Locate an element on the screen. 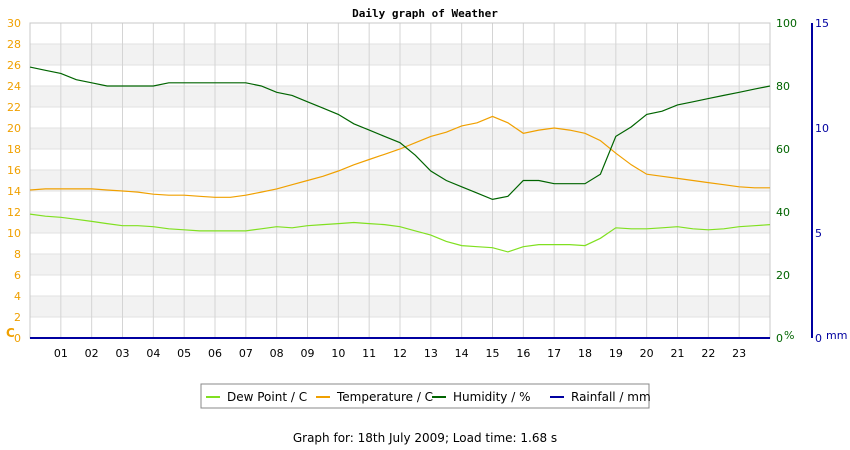  left-tick-label: 12 is located at coordinates (14, 212).